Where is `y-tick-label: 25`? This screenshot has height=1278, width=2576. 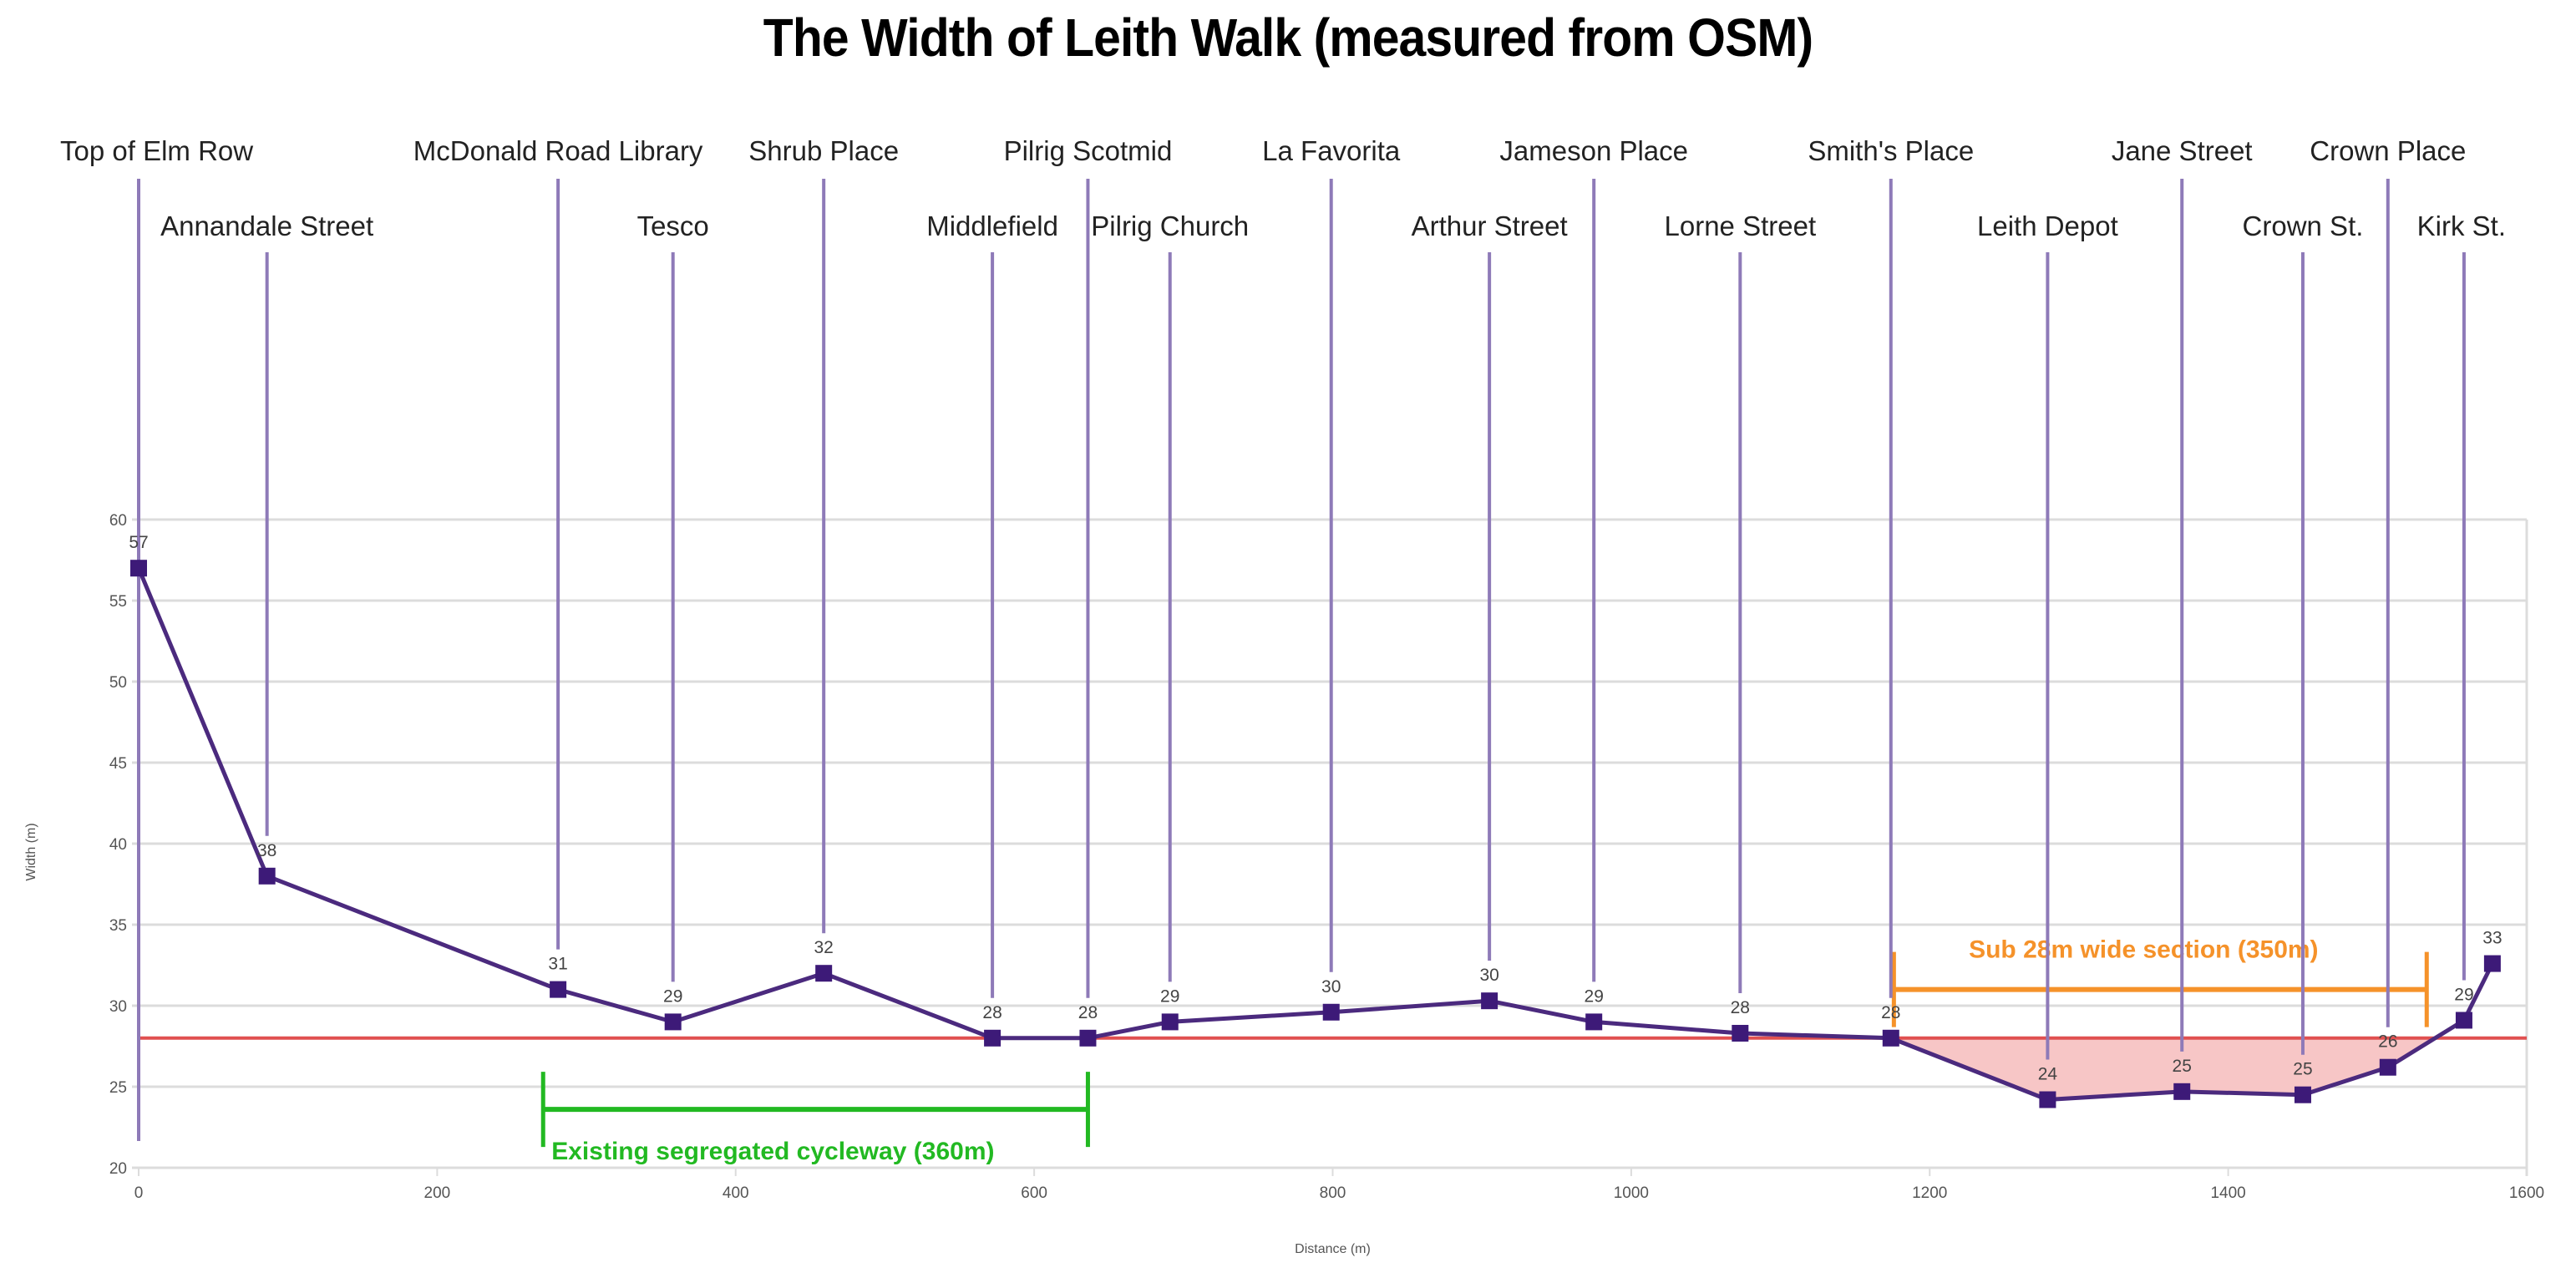
y-tick-label: 25 is located at coordinates (118, 1088).